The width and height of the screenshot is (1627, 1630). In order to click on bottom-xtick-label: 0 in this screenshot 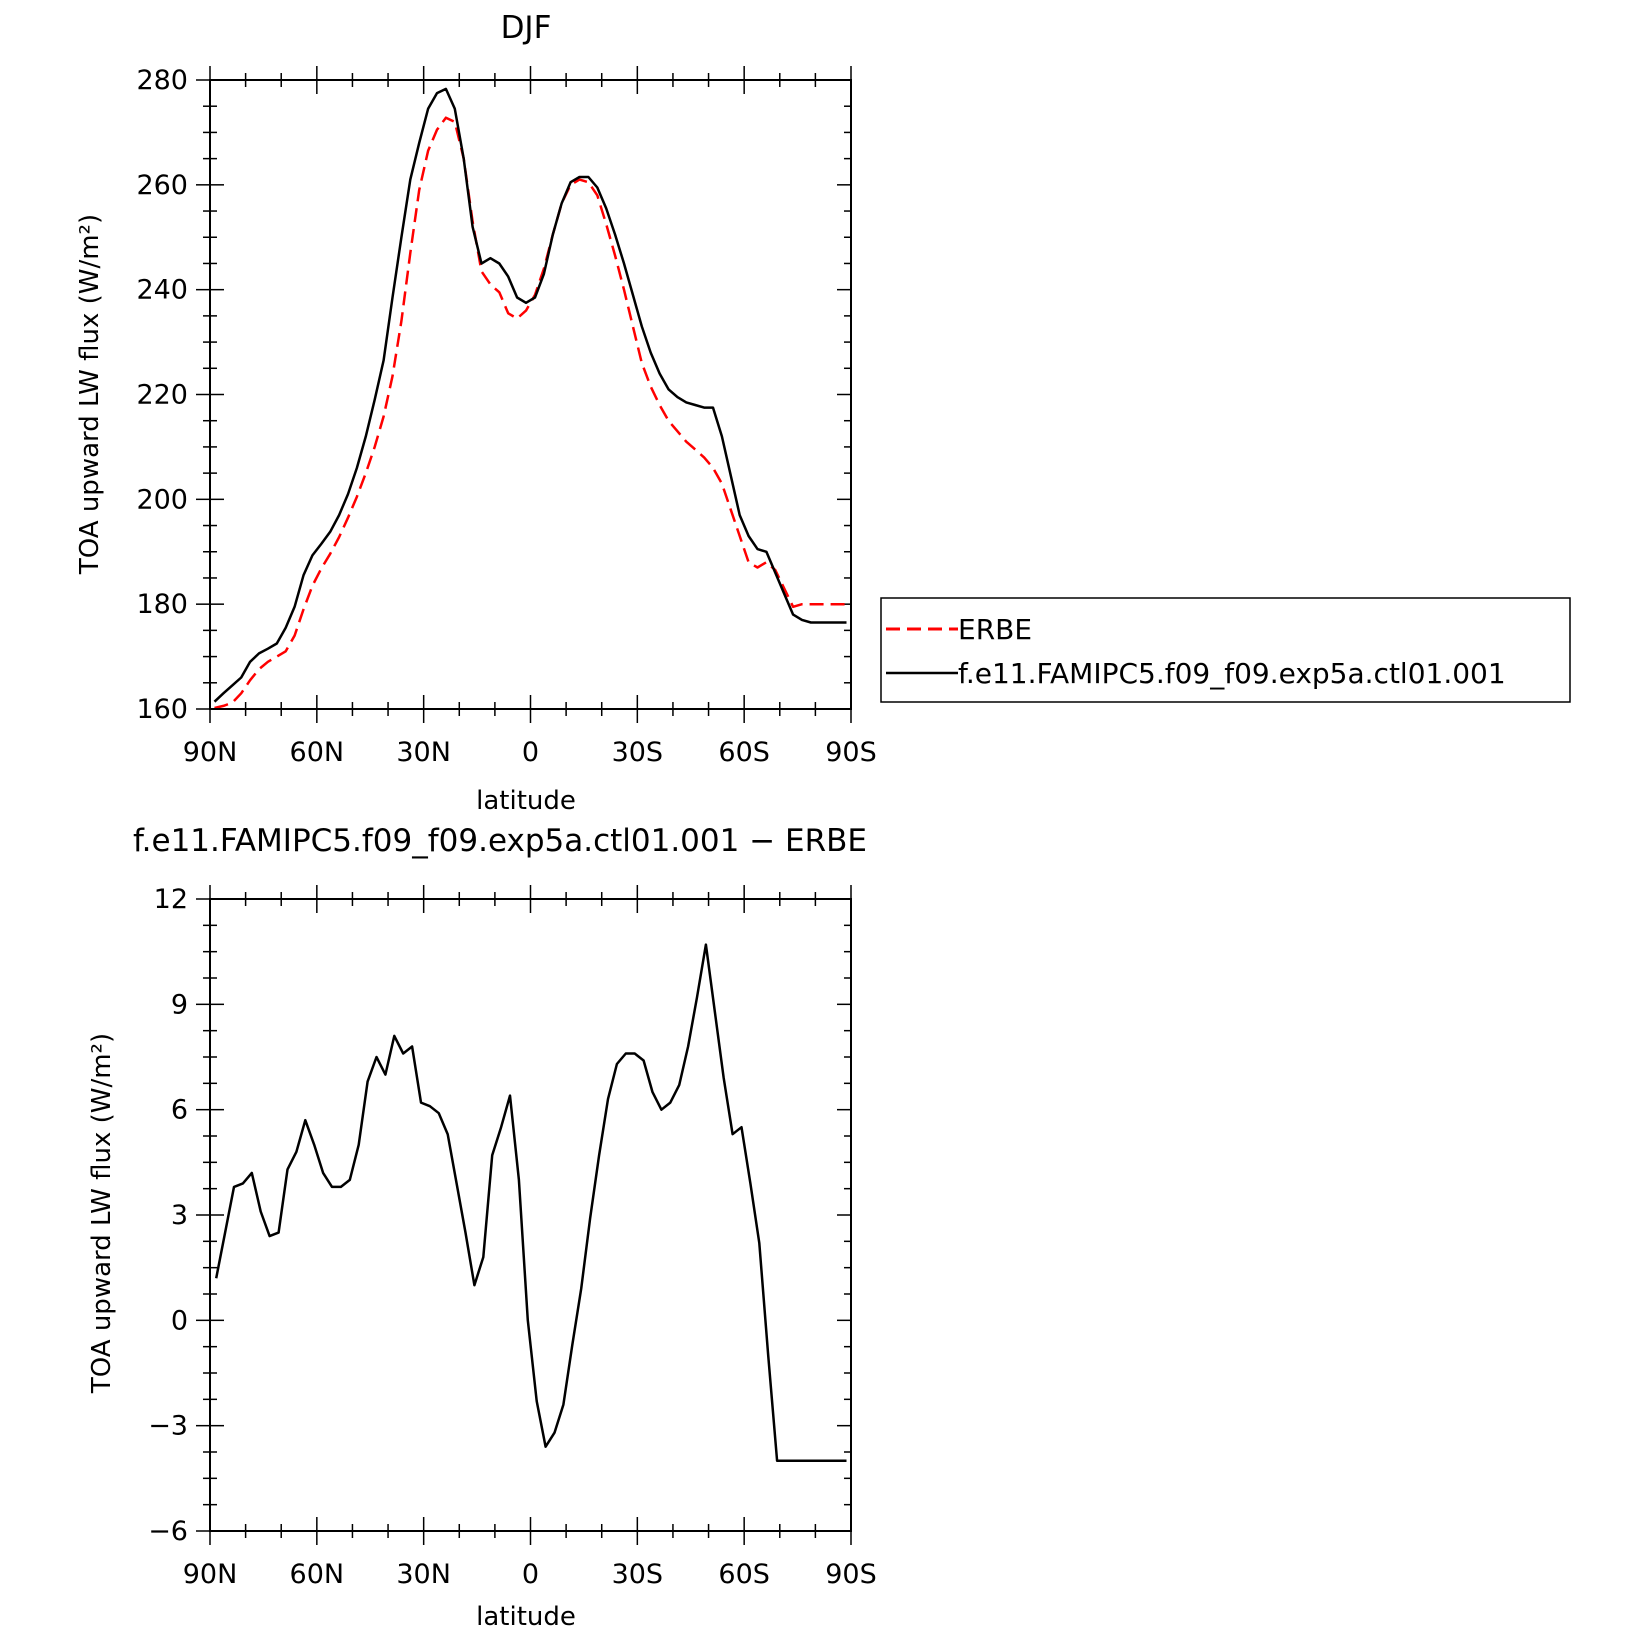, I will do `click(530, 1574)`.